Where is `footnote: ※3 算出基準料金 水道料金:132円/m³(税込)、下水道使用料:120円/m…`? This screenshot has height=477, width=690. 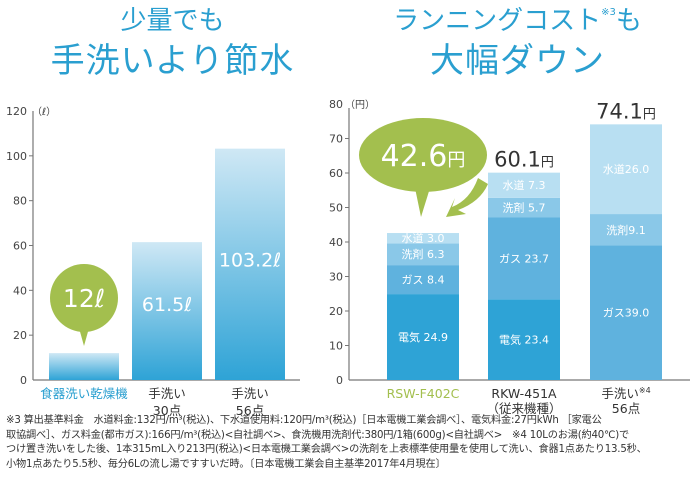 footnote: ※3 算出基準料金 水道料金:132円/m³(税込)、下水道使用料:120円/m… is located at coordinates (326, 442).